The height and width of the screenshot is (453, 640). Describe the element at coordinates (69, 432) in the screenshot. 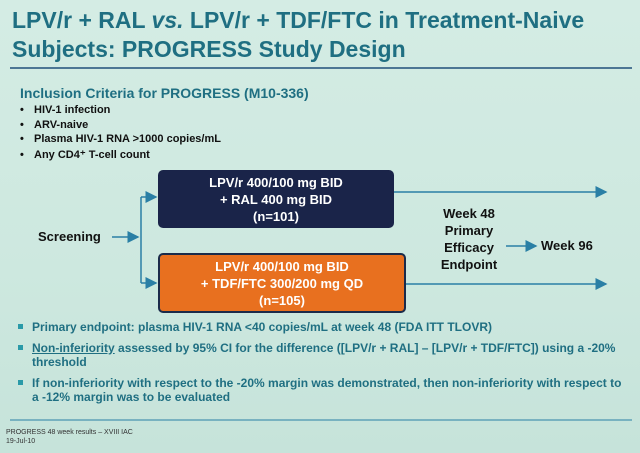

I see `footer-text: PROGRESS 48 week results – XVIII IAC` at that location.